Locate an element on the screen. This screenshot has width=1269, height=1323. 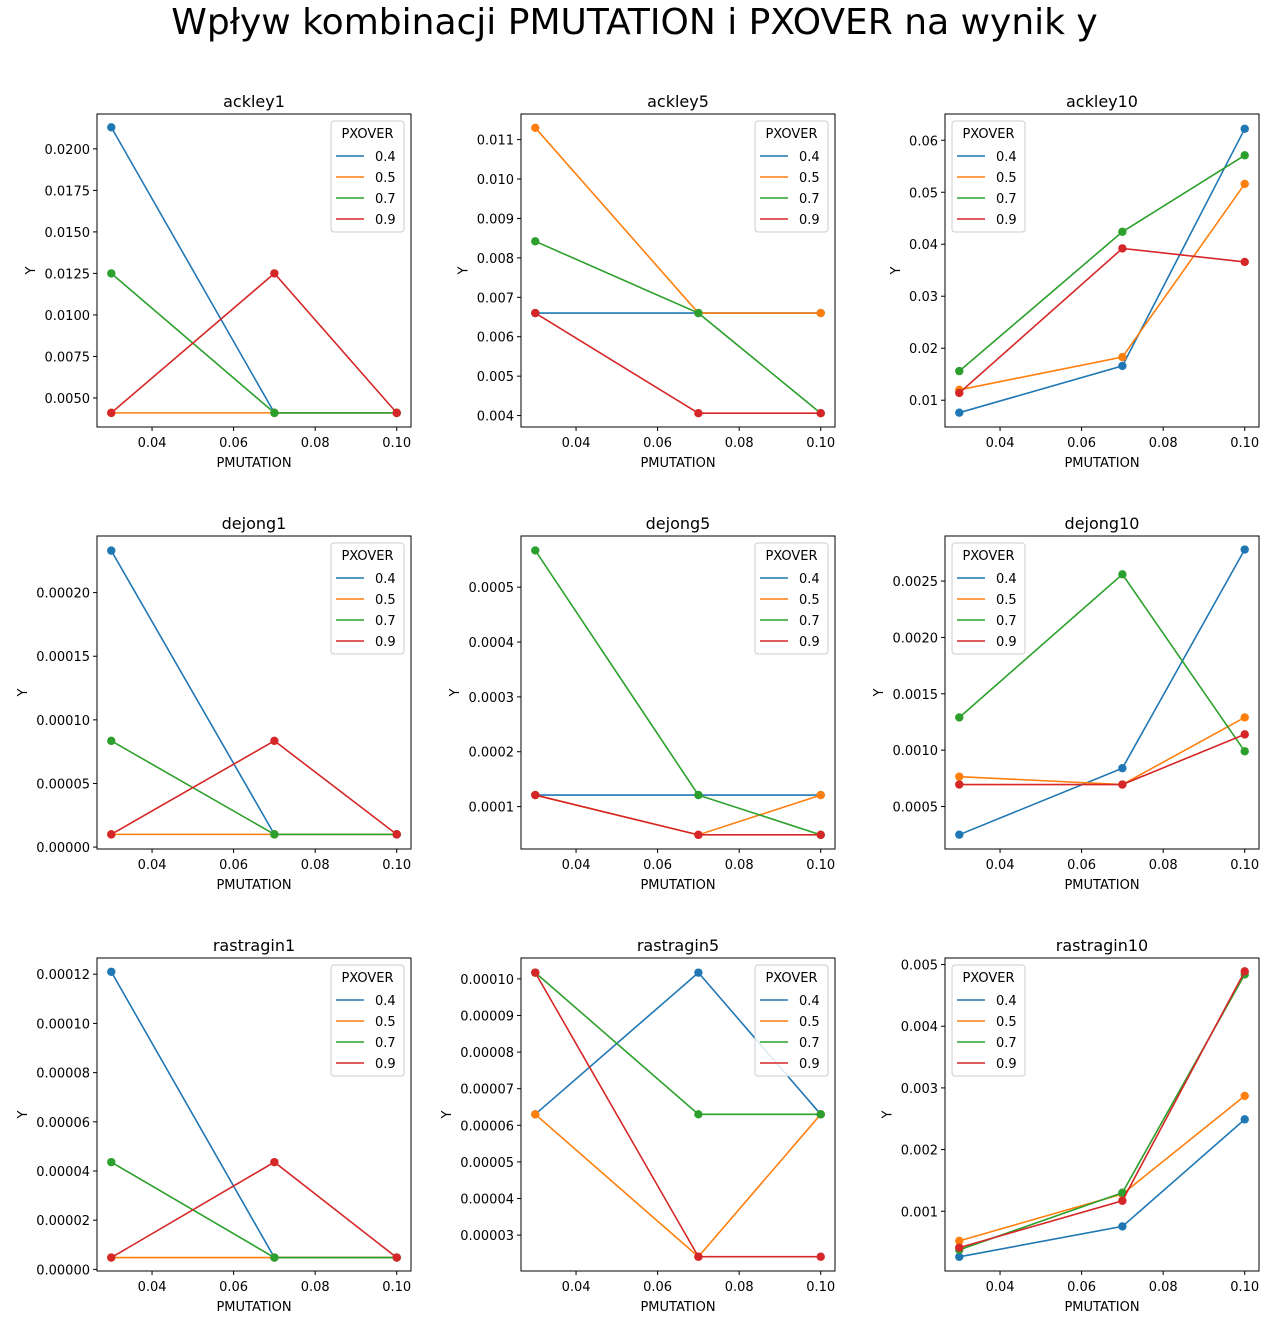
y-tick-label: 0.0003 is located at coordinates (492, 698).